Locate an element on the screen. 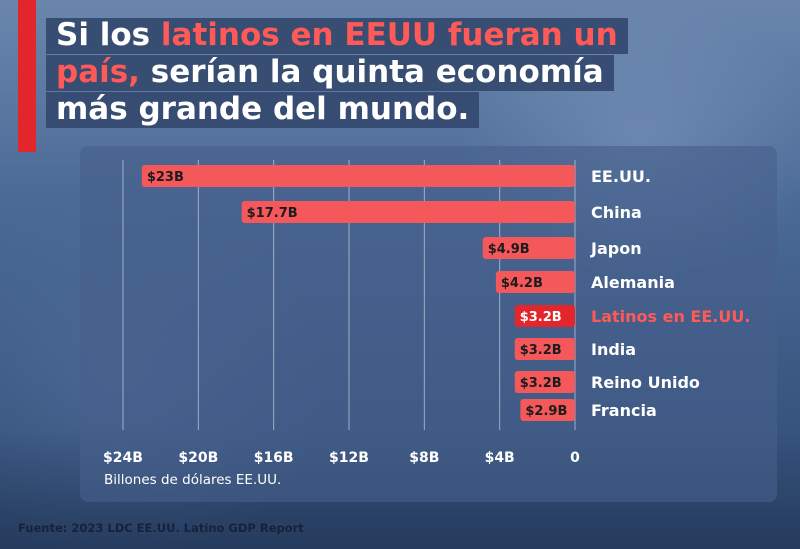  bar-value-label: $4.2B is located at coordinates (522, 283).